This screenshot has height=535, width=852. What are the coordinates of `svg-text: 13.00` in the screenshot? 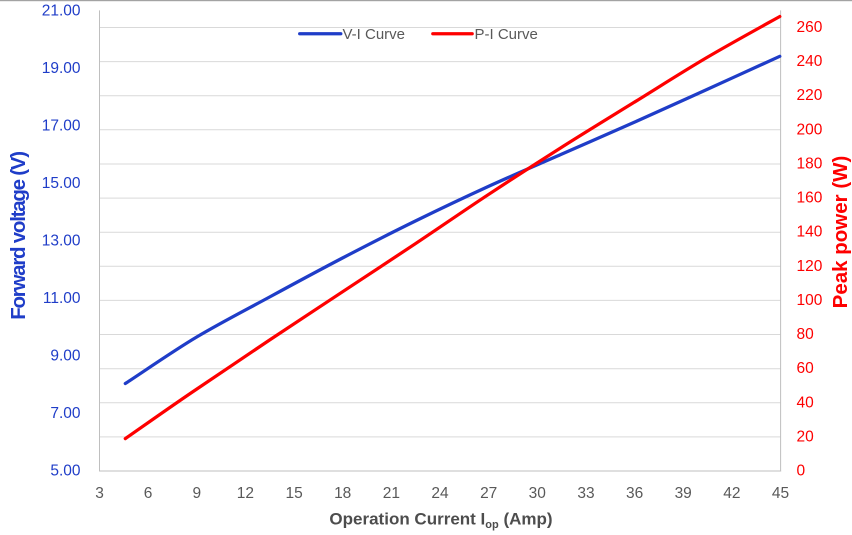 It's located at (61, 240).